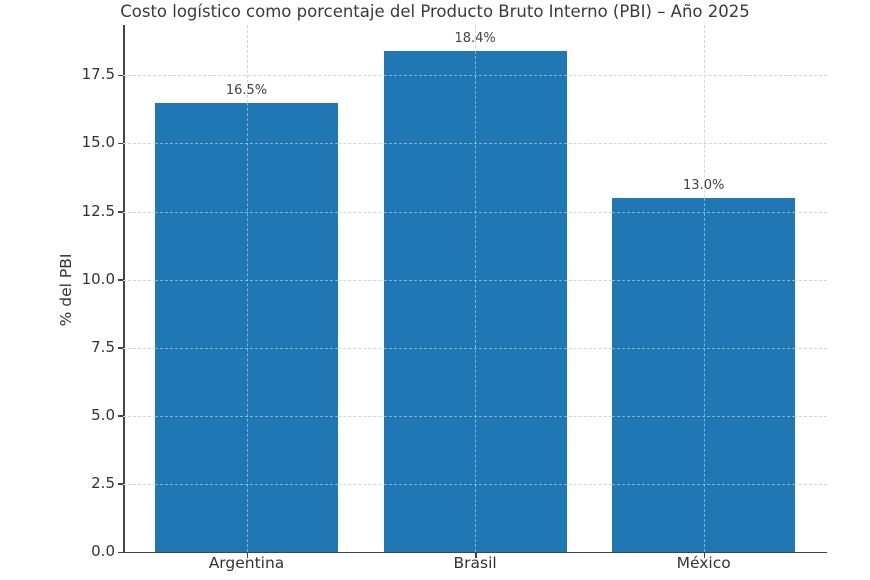 The width and height of the screenshot is (870, 580). What do you see at coordinates (704, 185) in the screenshot?
I see `bar-value-label: 13.0%` at bounding box center [704, 185].